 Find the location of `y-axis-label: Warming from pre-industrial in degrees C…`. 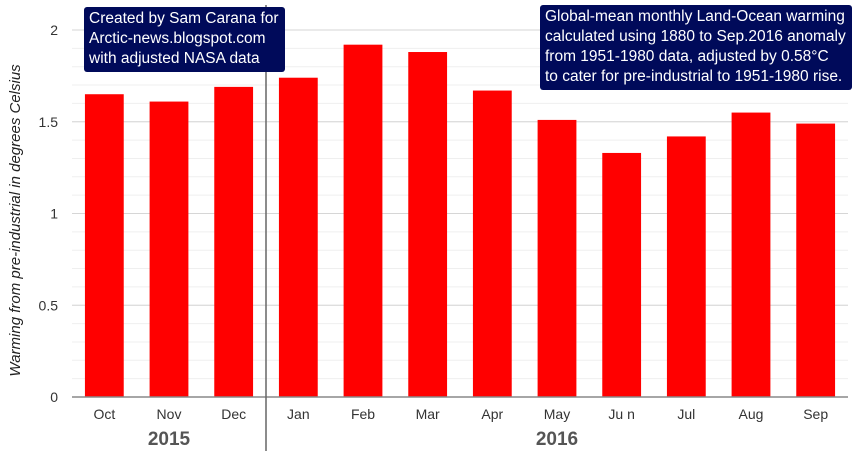

y-axis-label: Warming from pre-industrial in degrees C… is located at coordinates (15, 220).